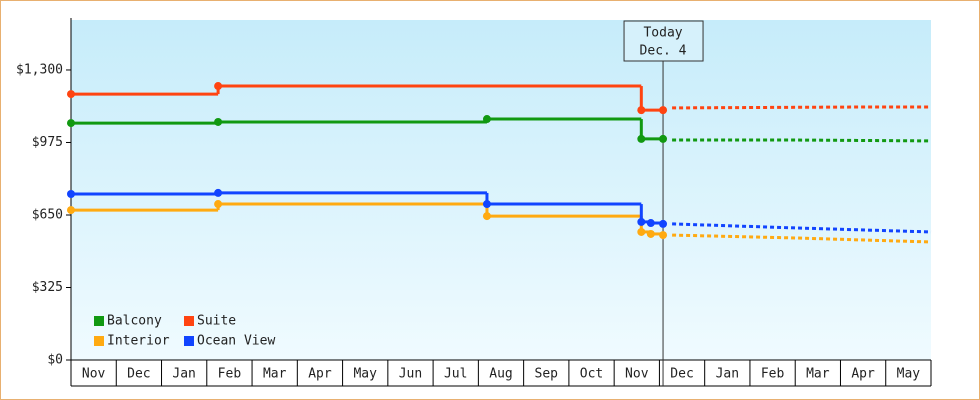 Image resolution: width=980 pixels, height=400 pixels. What do you see at coordinates (500, 374) in the screenshot?
I see `x-tick-label: Aug` at bounding box center [500, 374].